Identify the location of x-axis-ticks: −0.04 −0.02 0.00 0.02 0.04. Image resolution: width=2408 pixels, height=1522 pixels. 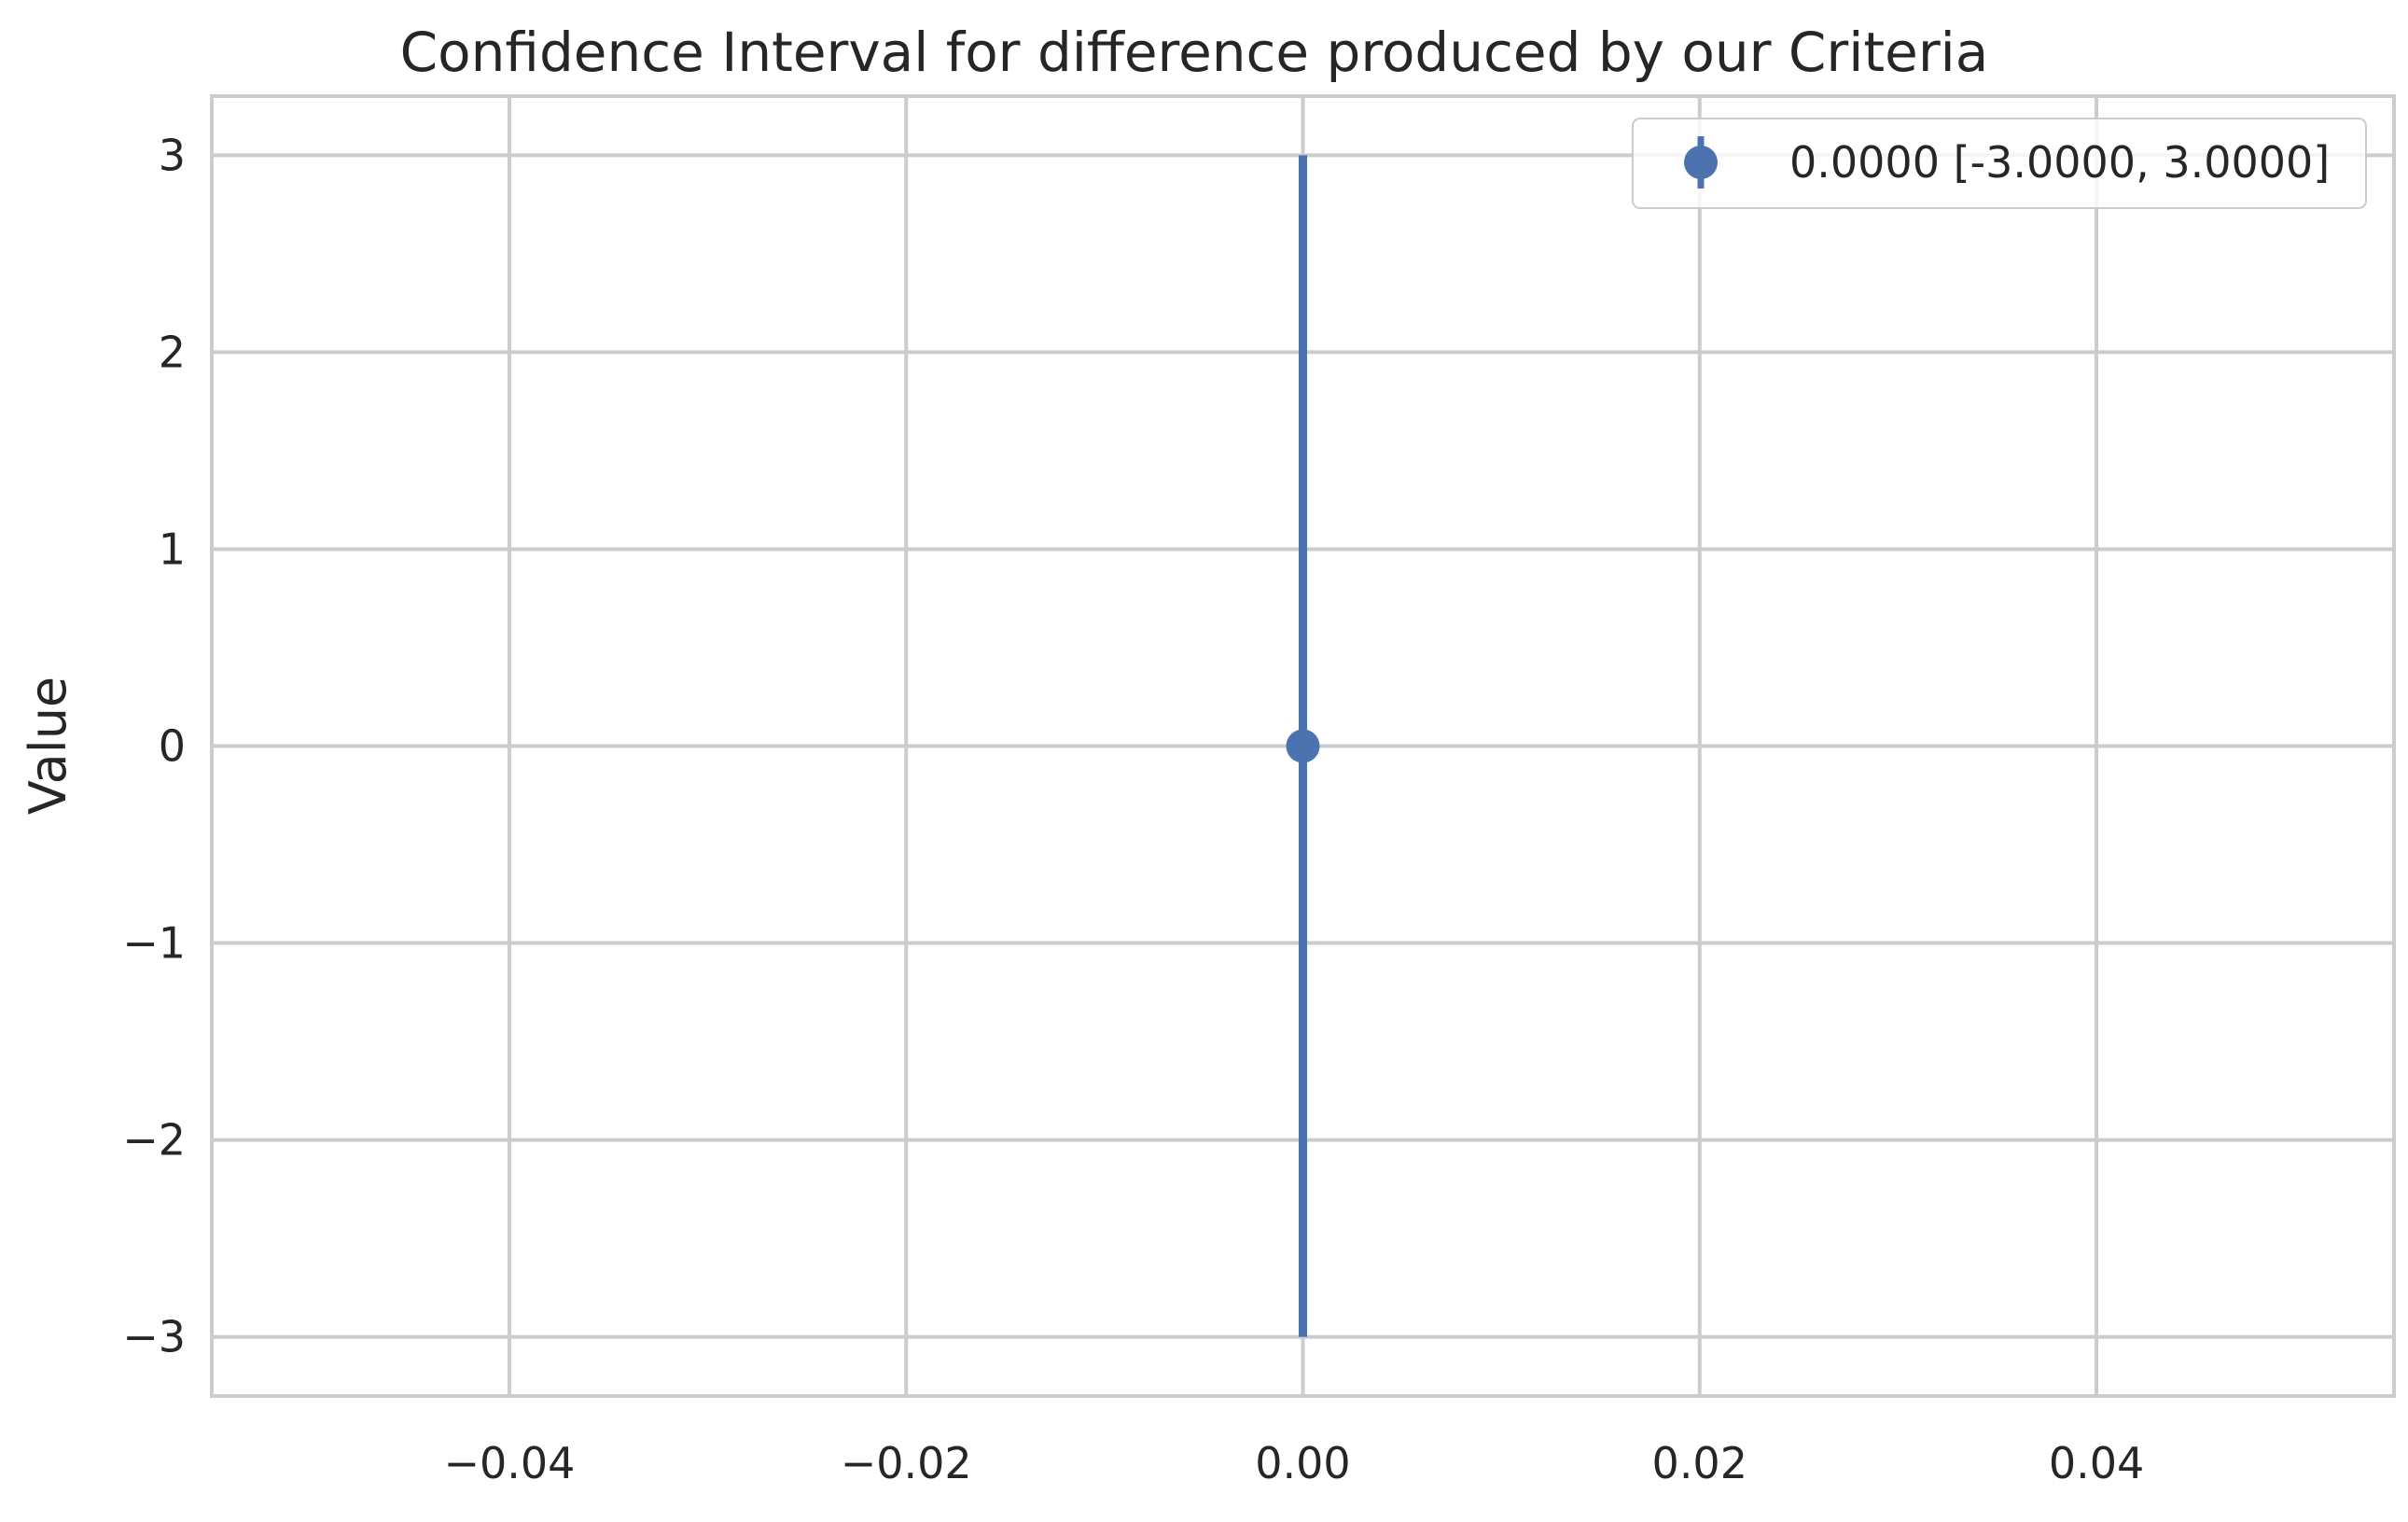
(1294, 1463).